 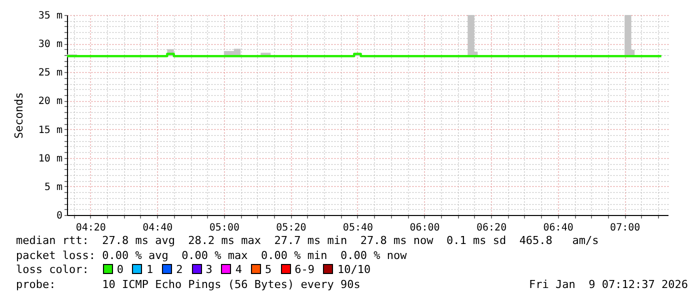 What do you see at coordinates (608, 285) in the screenshot?
I see `text: Fri Jan 9 07:12:37 2026` at bounding box center [608, 285].